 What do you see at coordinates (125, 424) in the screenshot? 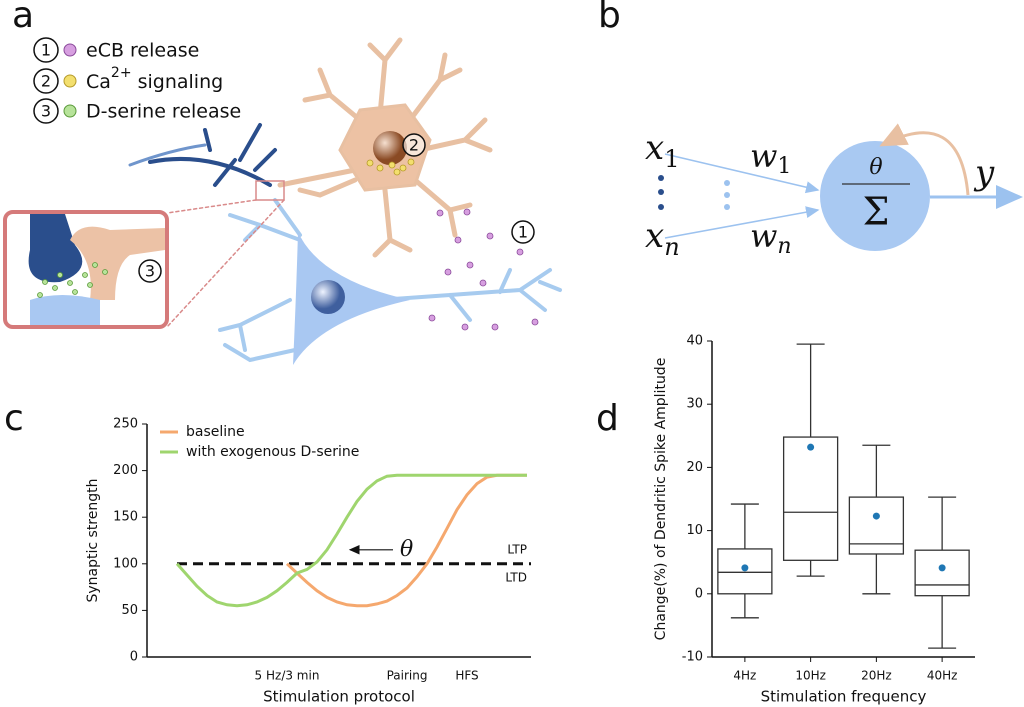
I see `y-tick-label: 250` at bounding box center [125, 424].